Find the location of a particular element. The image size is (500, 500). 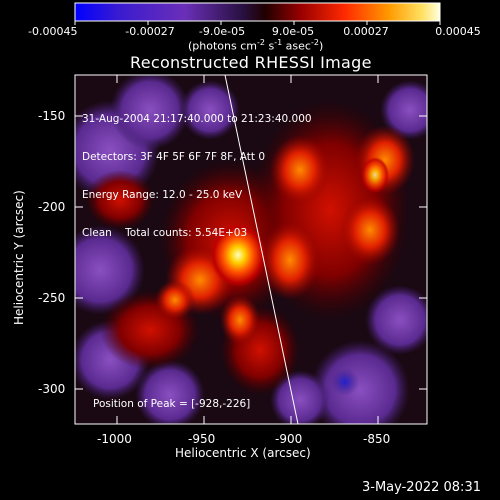

colorbar-label-3: 9.0e-05 is located at coordinates (293, 31).